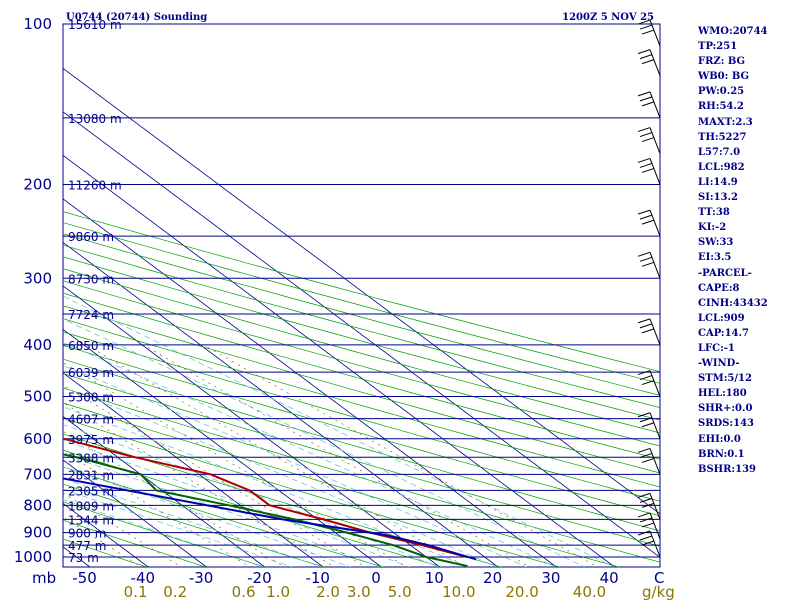 The width and height of the screenshot is (800, 600). I want to click on height-label: 6850 m, so click(91, 346).